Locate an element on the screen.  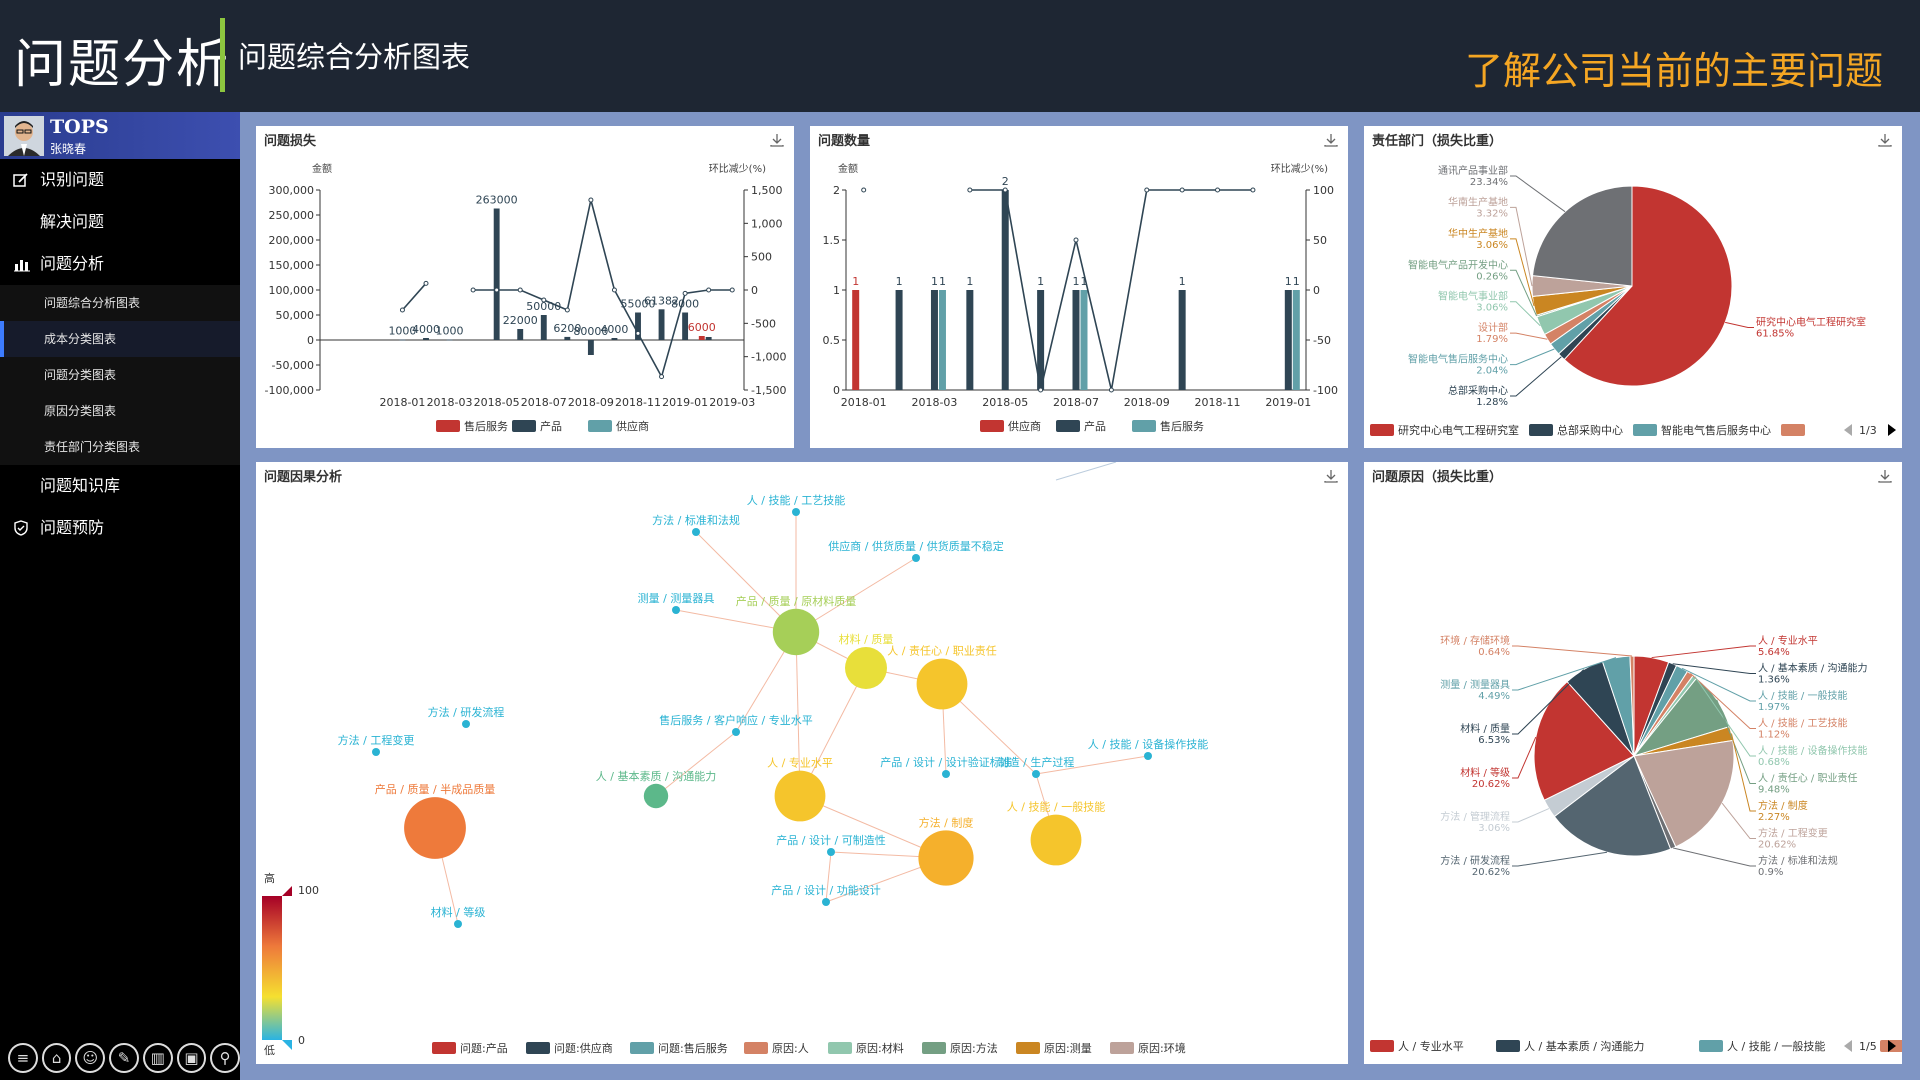
submenu-cost-charts: 成本分类图表 is located at coordinates (120, 339).